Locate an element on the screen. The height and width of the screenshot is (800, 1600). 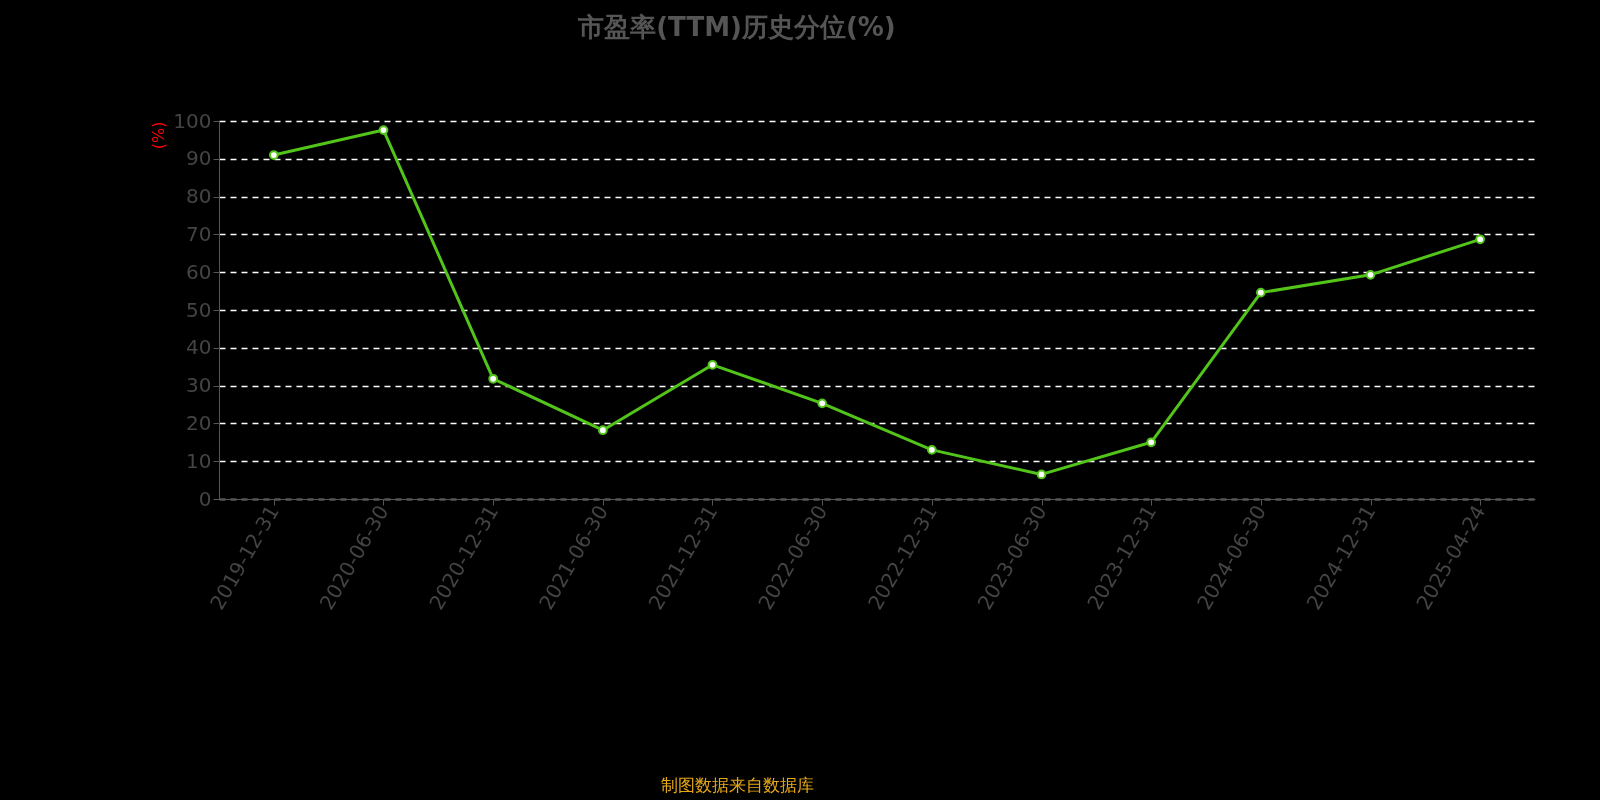
y-tick-label: 50 is located at coordinates (199, 309).